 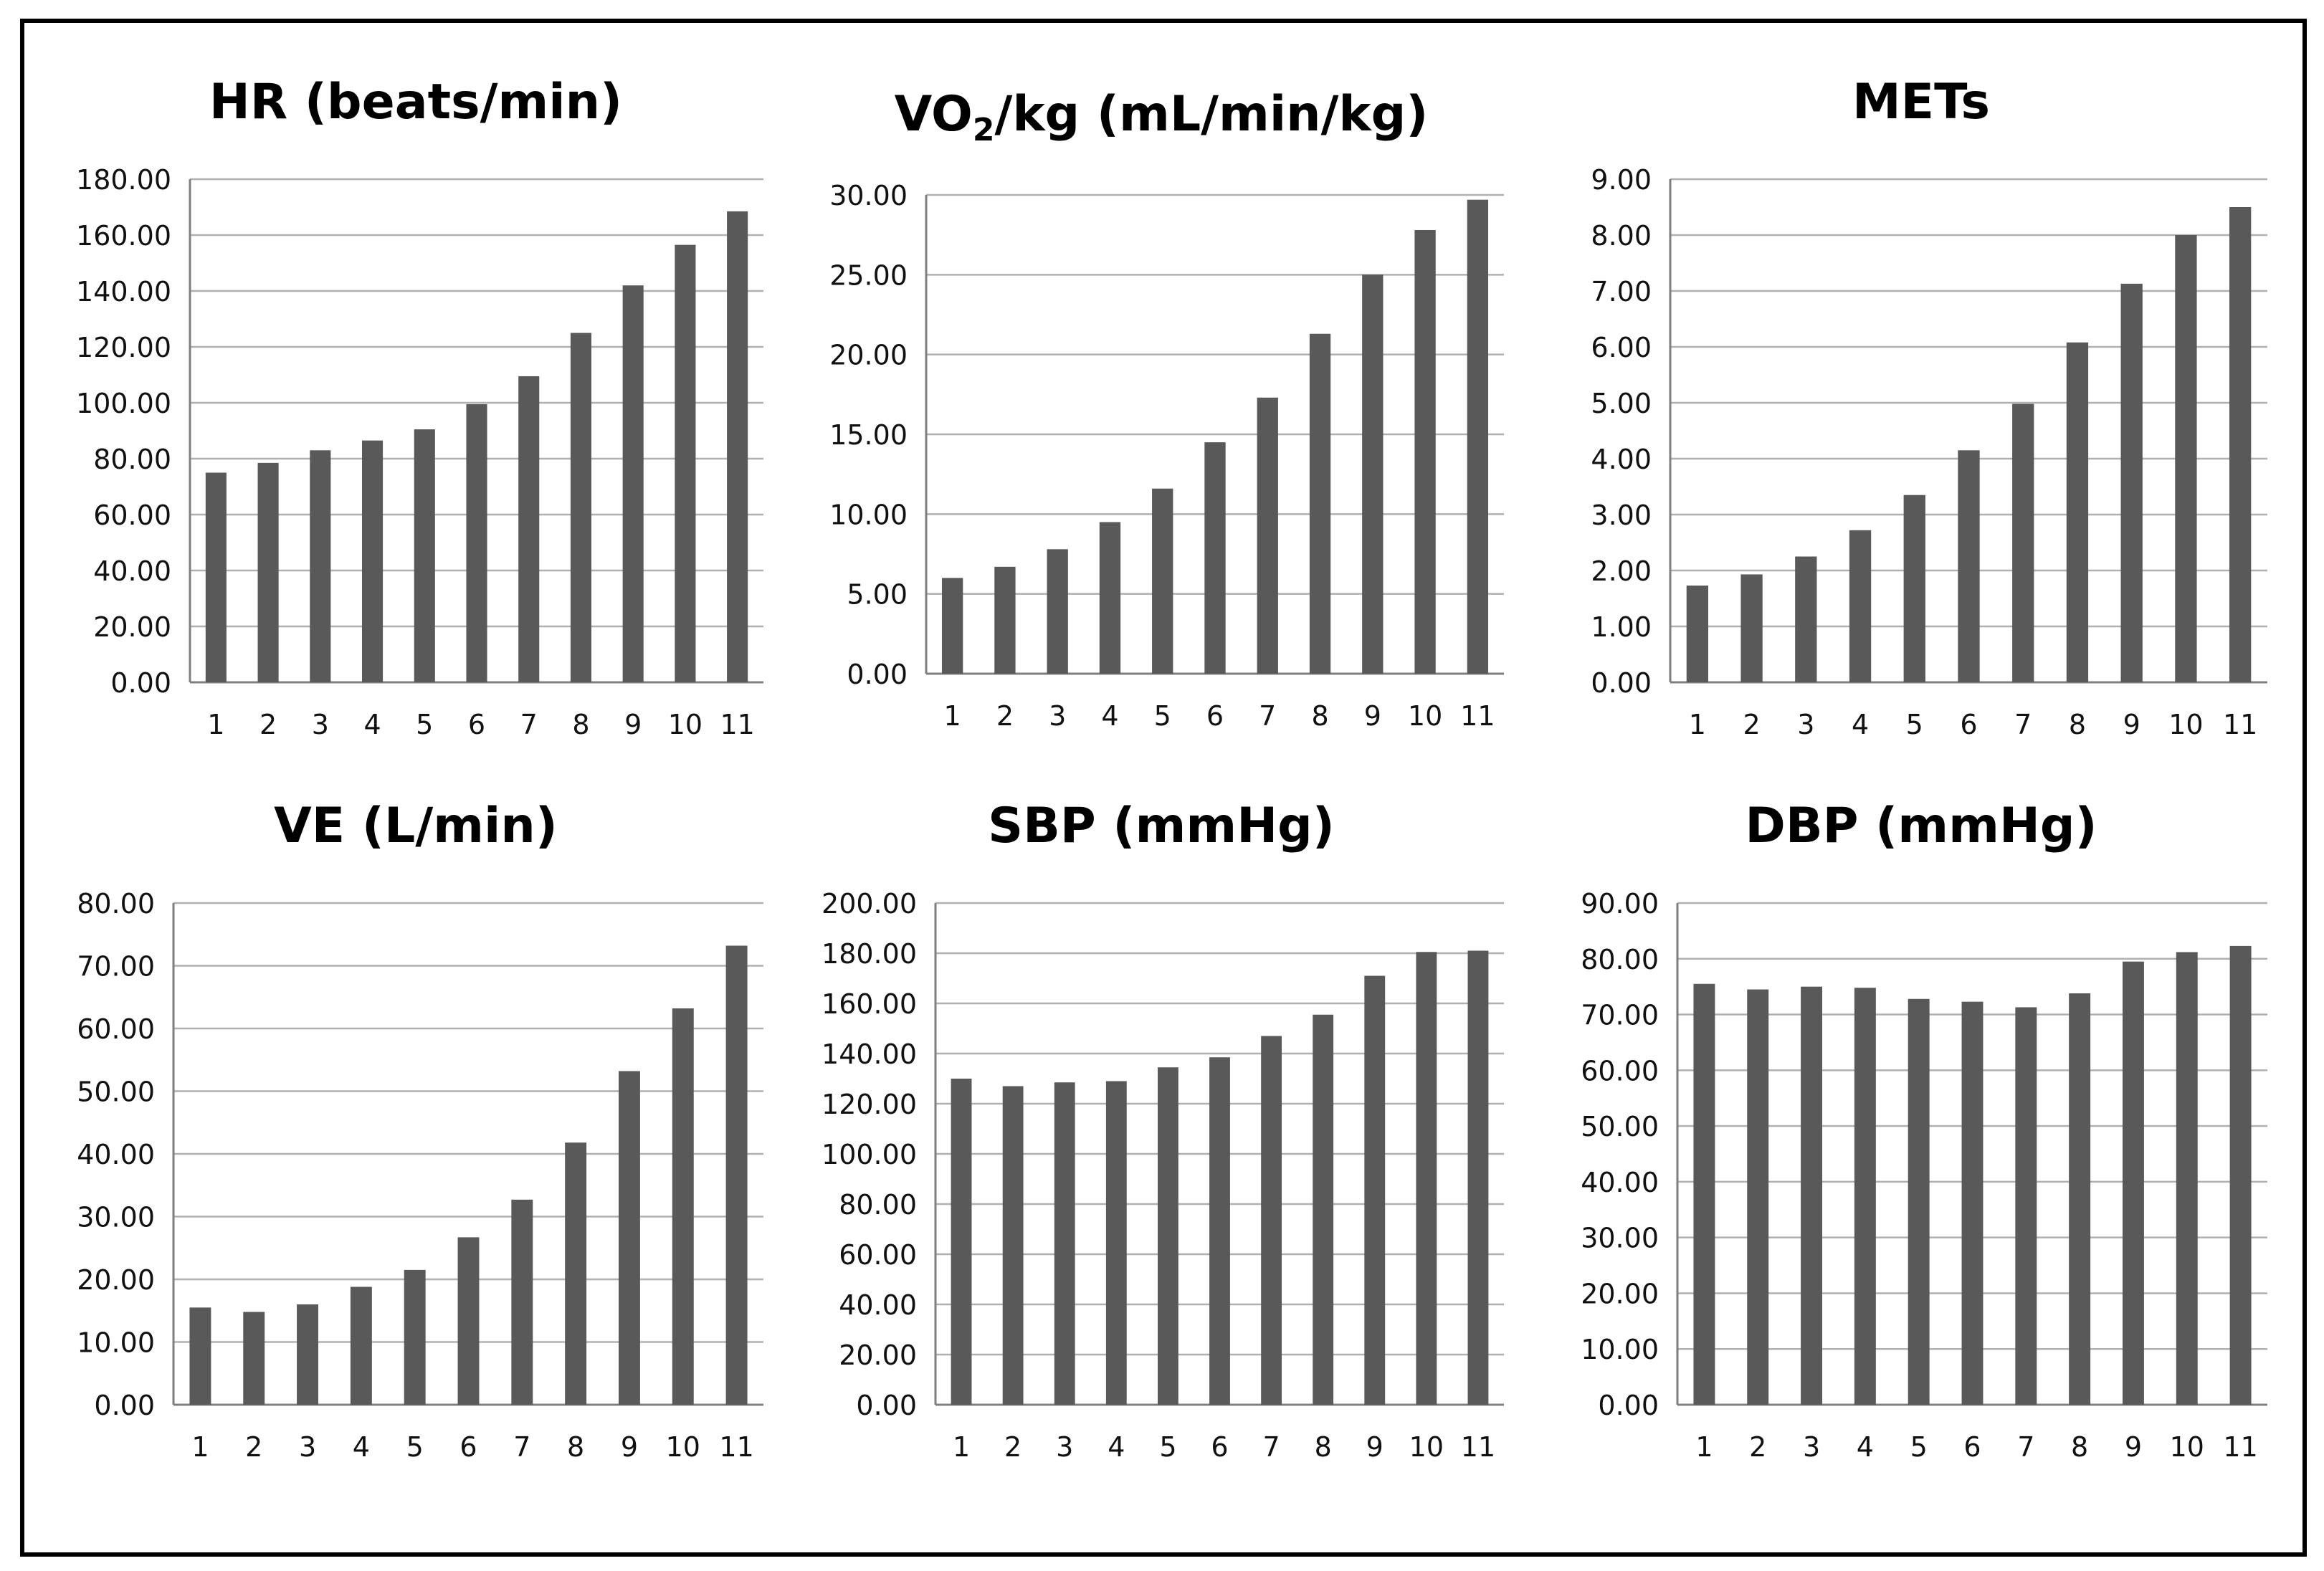 I want to click on y-tick-label: 80.00, so click(x=132, y=459).